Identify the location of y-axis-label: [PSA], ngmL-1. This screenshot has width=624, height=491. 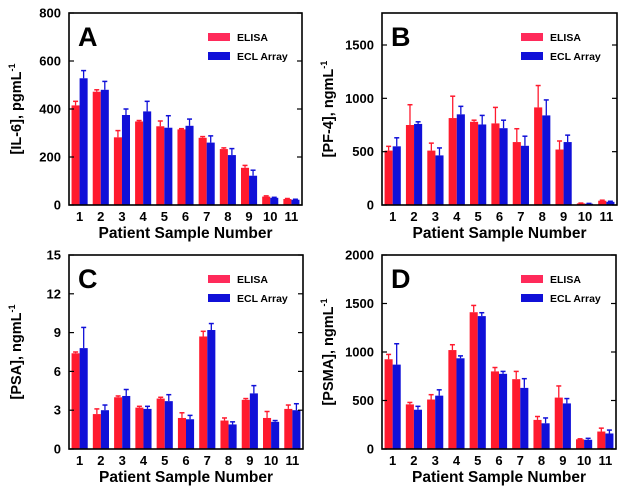
(16, 351).